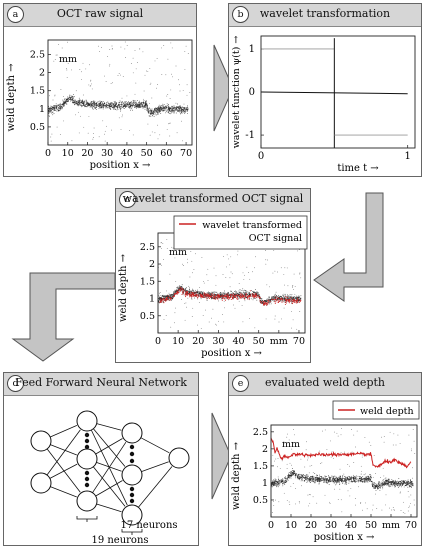  Describe the element at coordinates (250, 135) in the screenshot. I see `y-tick-label: -1` at that location.